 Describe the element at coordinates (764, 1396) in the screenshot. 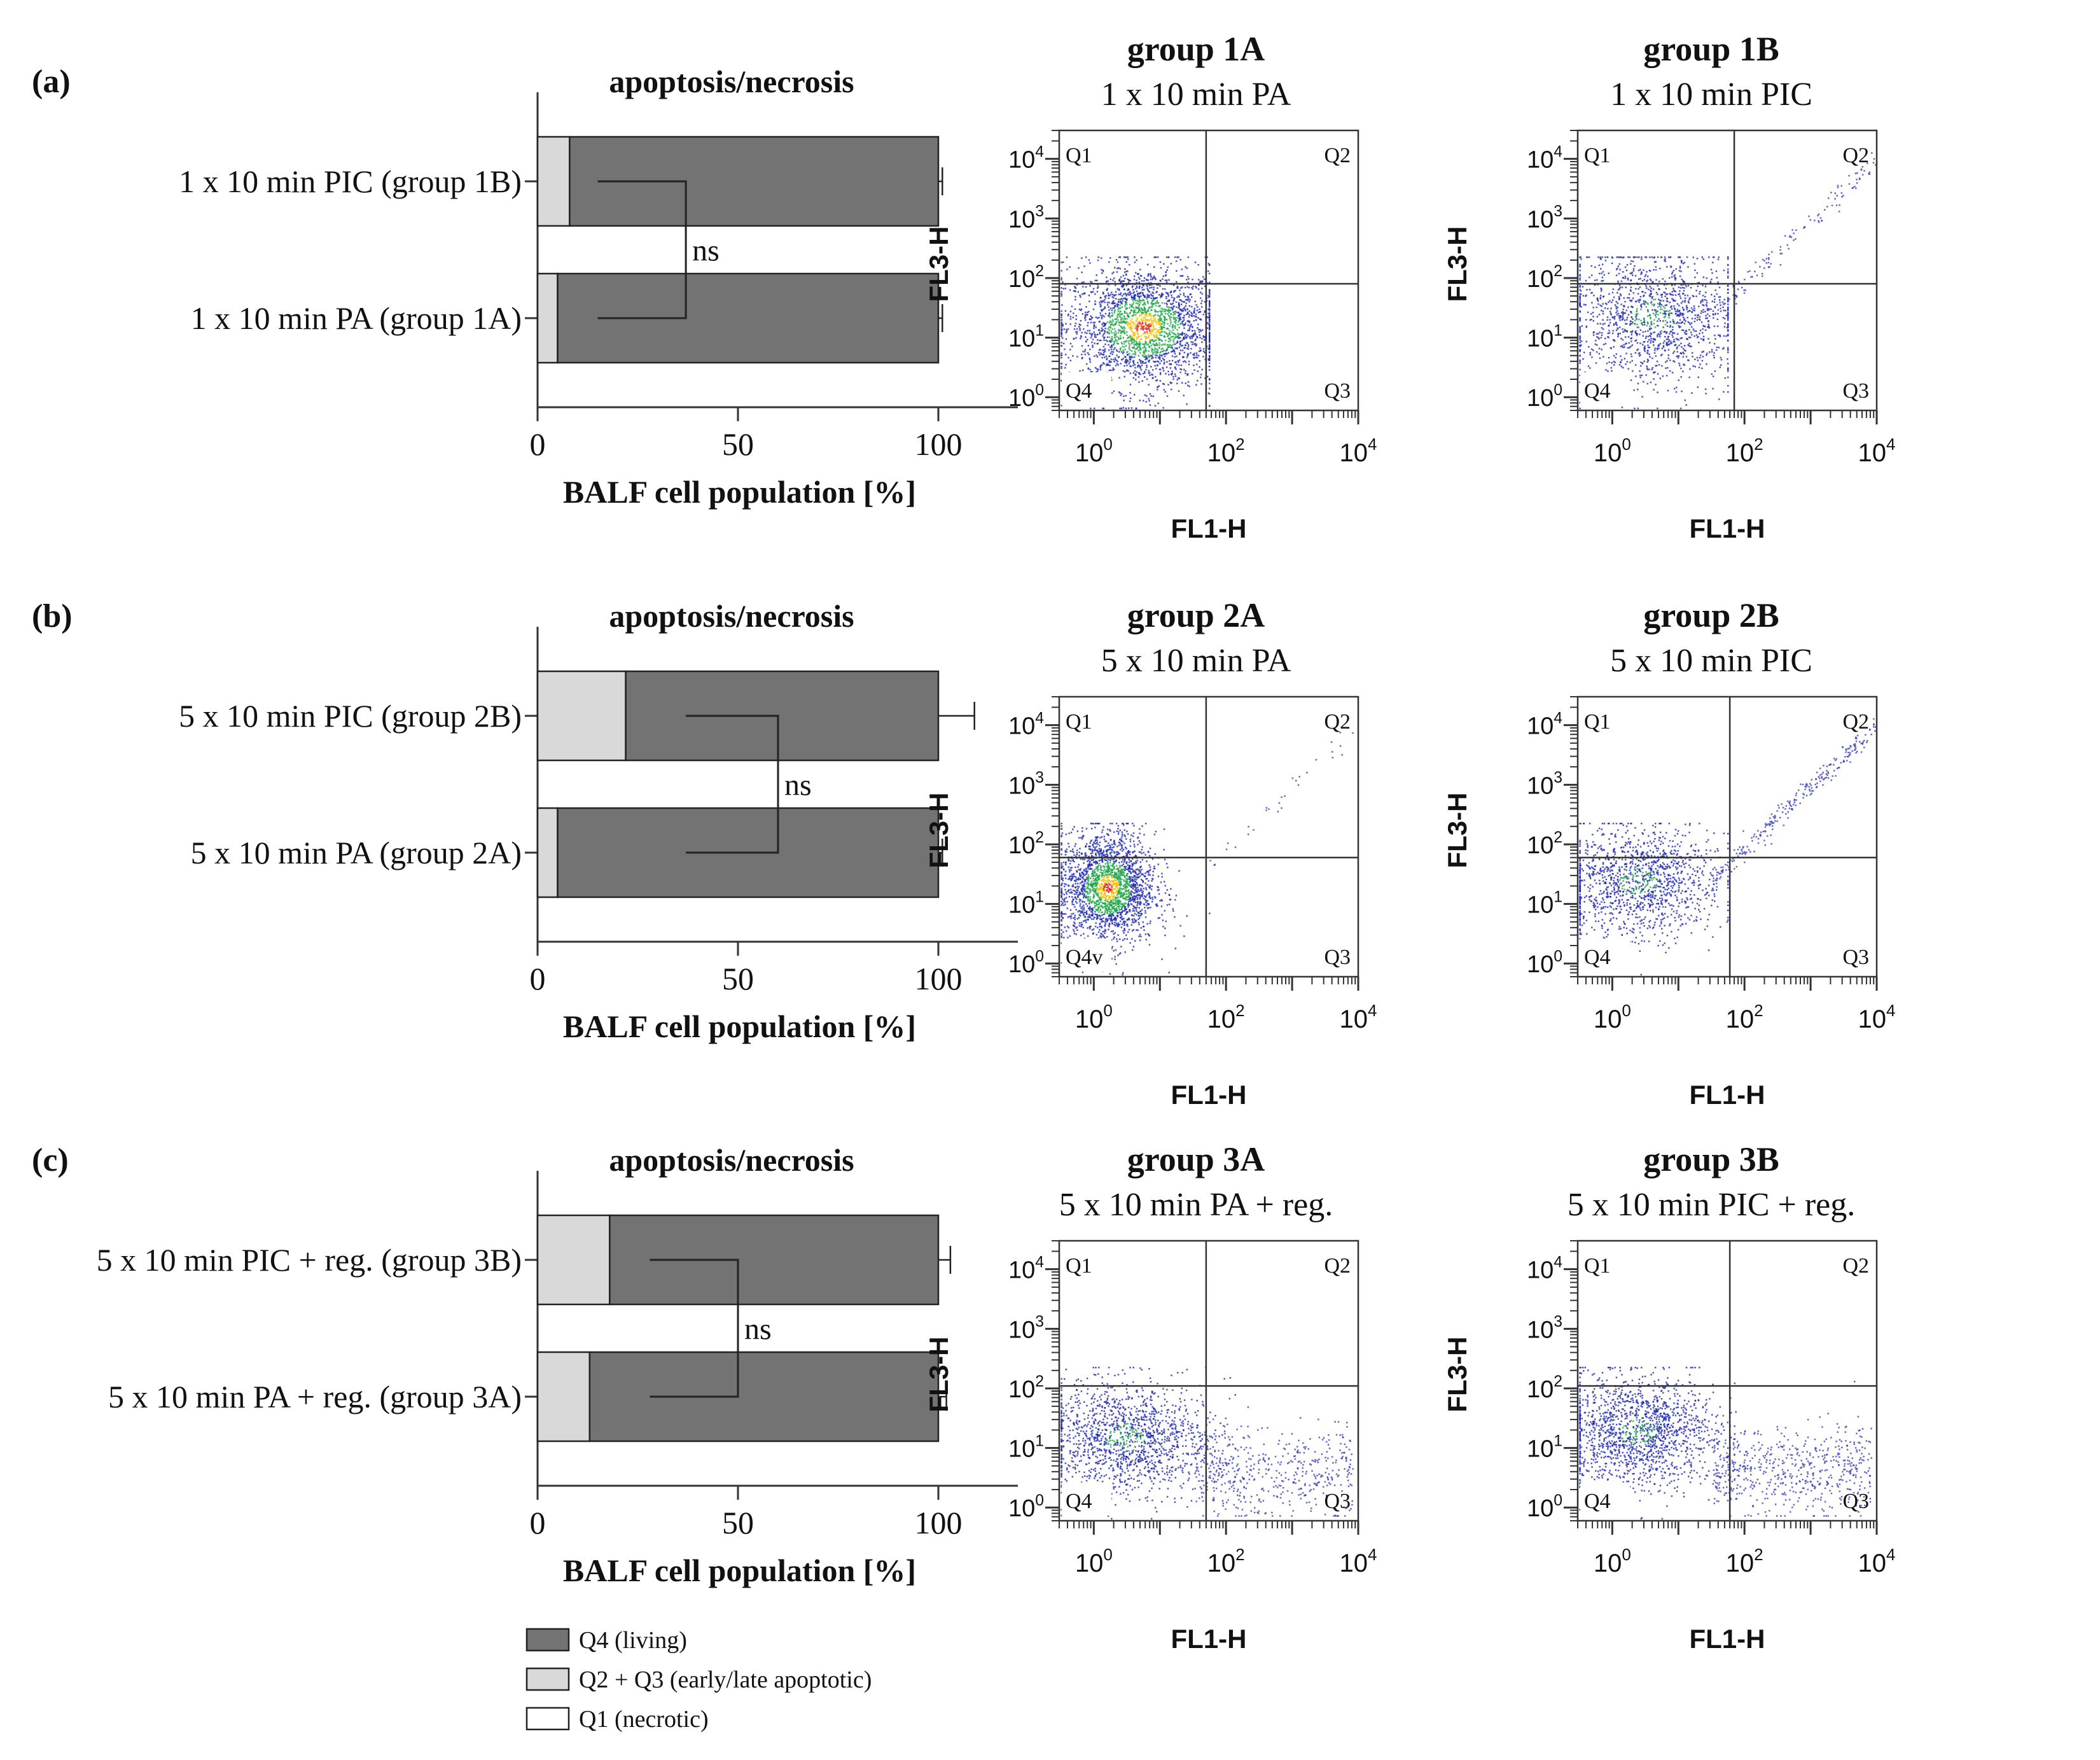

I see `bar-segment-q4` at that location.